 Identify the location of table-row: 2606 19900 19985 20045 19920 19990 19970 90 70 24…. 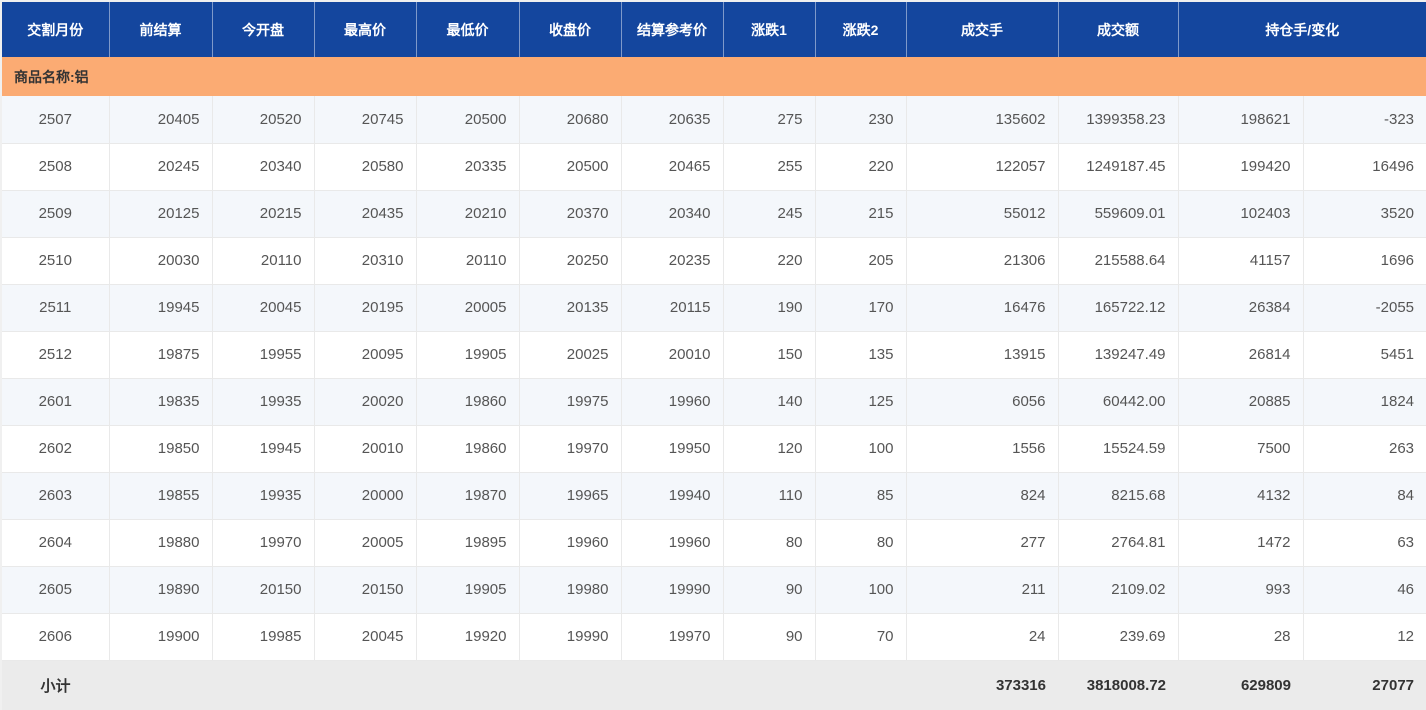
(714, 637).